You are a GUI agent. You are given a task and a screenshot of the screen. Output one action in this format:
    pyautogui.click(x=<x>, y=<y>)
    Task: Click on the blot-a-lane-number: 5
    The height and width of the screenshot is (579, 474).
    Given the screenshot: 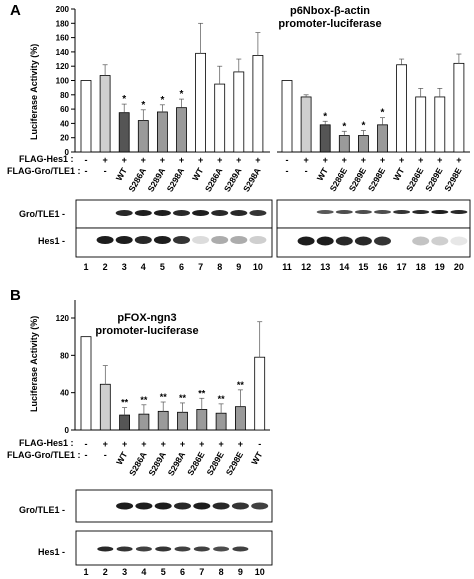 What is the action you would take?
    pyautogui.click(x=162, y=267)
    